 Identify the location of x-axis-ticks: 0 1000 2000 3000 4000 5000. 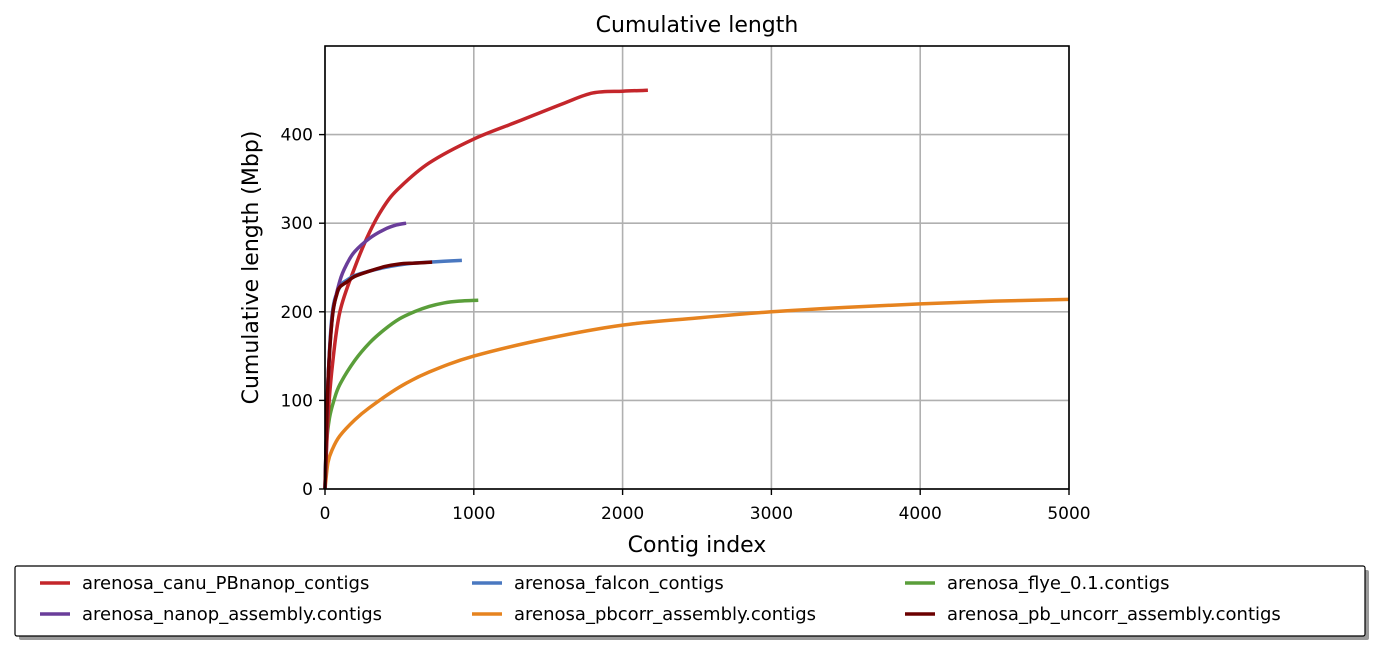
(705, 506).